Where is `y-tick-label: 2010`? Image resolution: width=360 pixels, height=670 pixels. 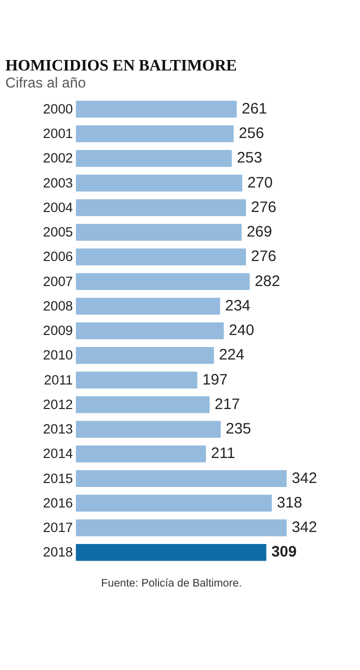 y-tick-label: 2010 is located at coordinates (57, 355).